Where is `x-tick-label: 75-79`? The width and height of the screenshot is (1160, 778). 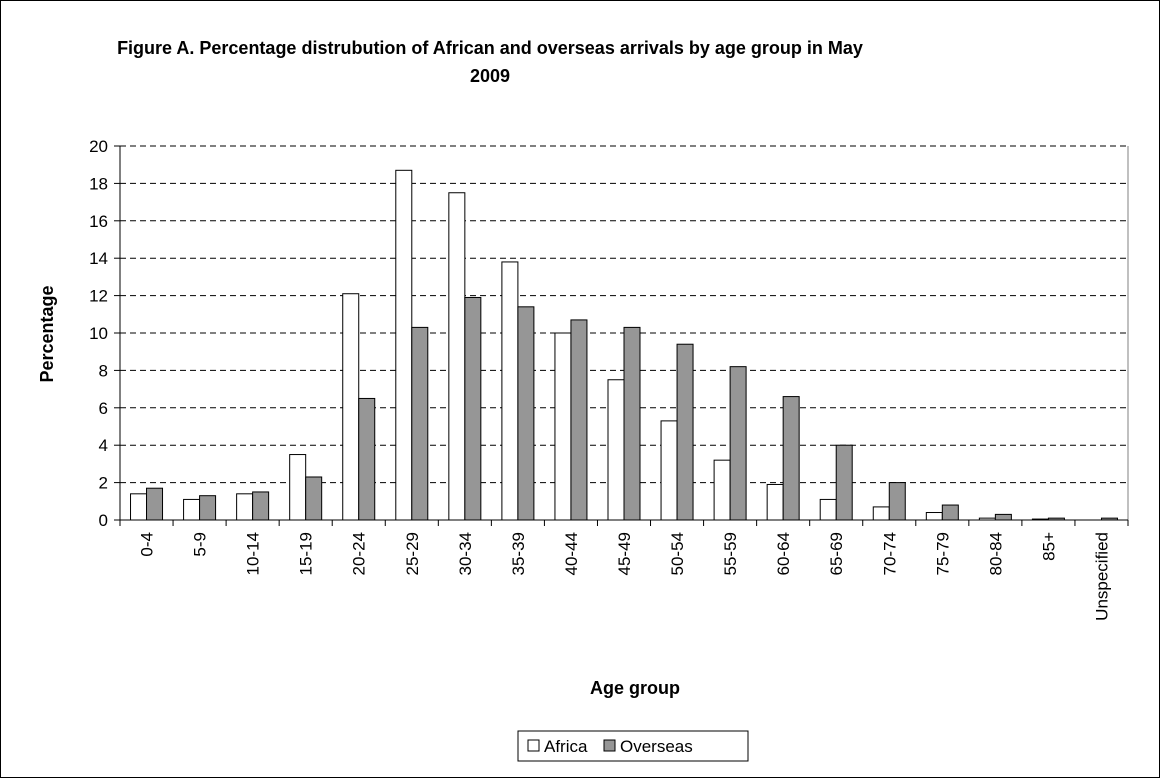 x-tick-label: 75-79 is located at coordinates (942, 553).